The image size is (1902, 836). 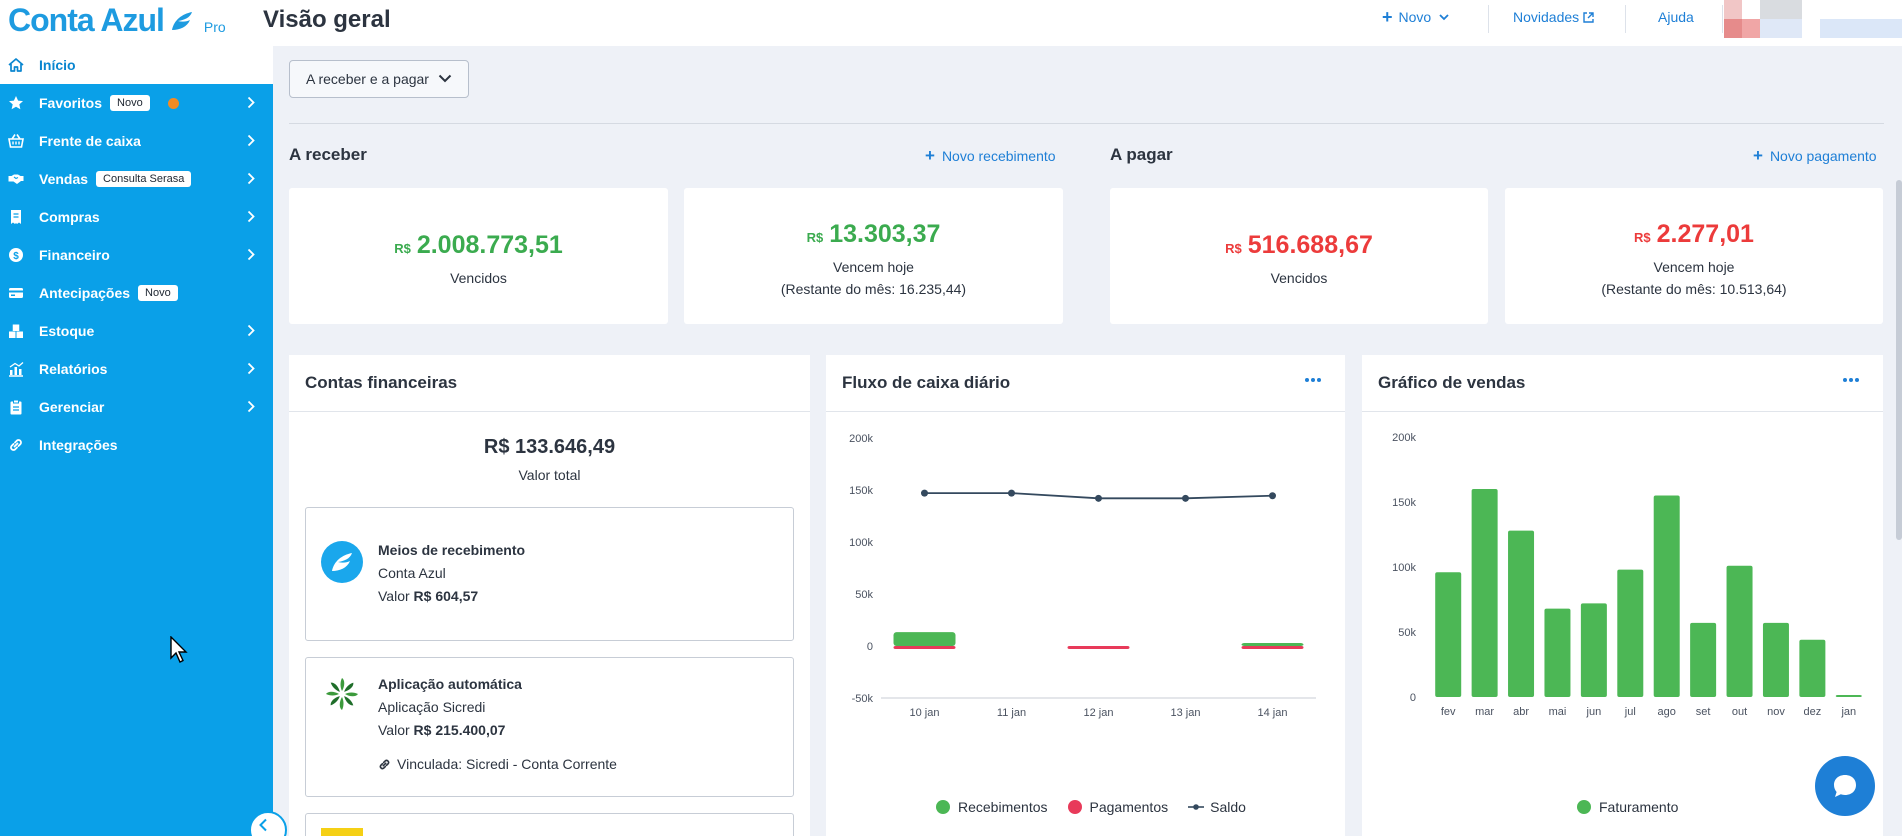 I want to click on filter-dropdown-label: A receber e a pagar, so click(x=367, y=79).